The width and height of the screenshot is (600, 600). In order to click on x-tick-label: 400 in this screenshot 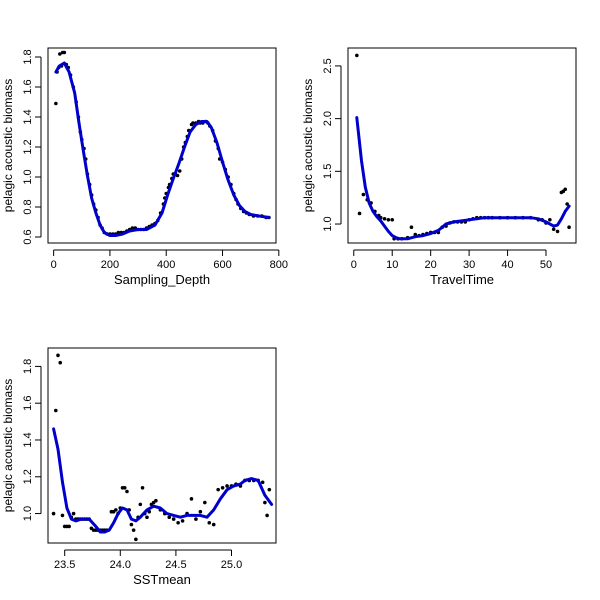, I will do `click(166, 265)`.